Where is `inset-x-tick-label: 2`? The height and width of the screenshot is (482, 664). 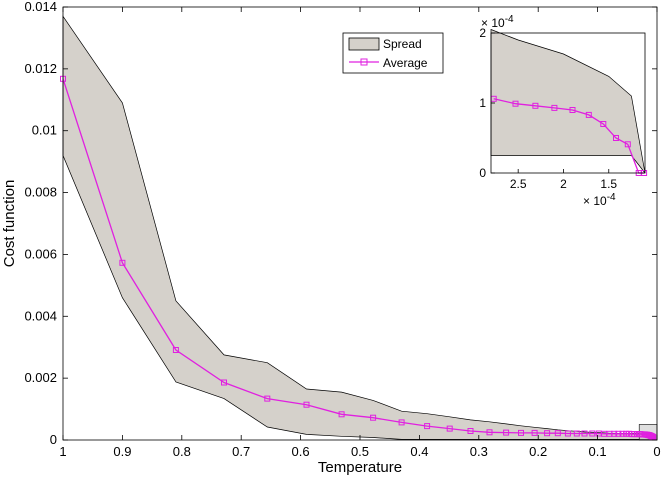
inset-x-tick-label: 2 is located at coordinates (563, 184).